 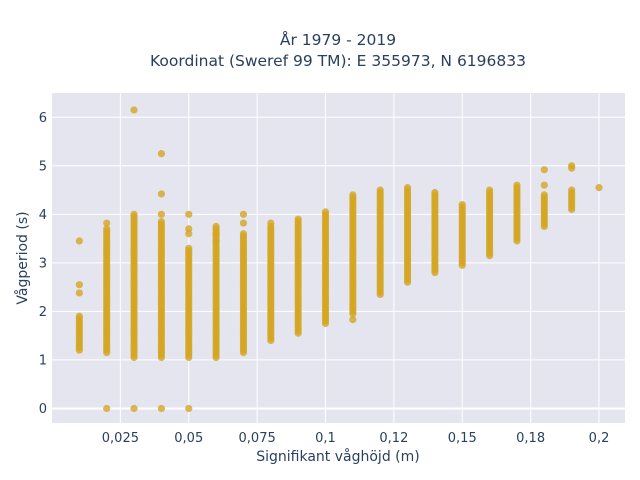 I want to click on x-tick-label: 0,05, so click(x=188, y=438).